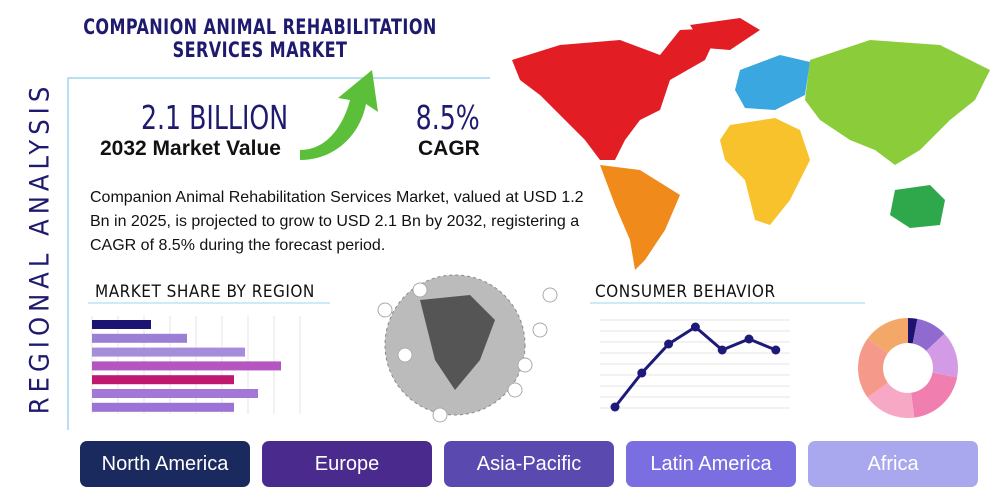 The image size is (1000, 500). What do you see at coordinates (339, 115) in the screenshot?
I see `growth-arrow` at bounding box center [339, 115].